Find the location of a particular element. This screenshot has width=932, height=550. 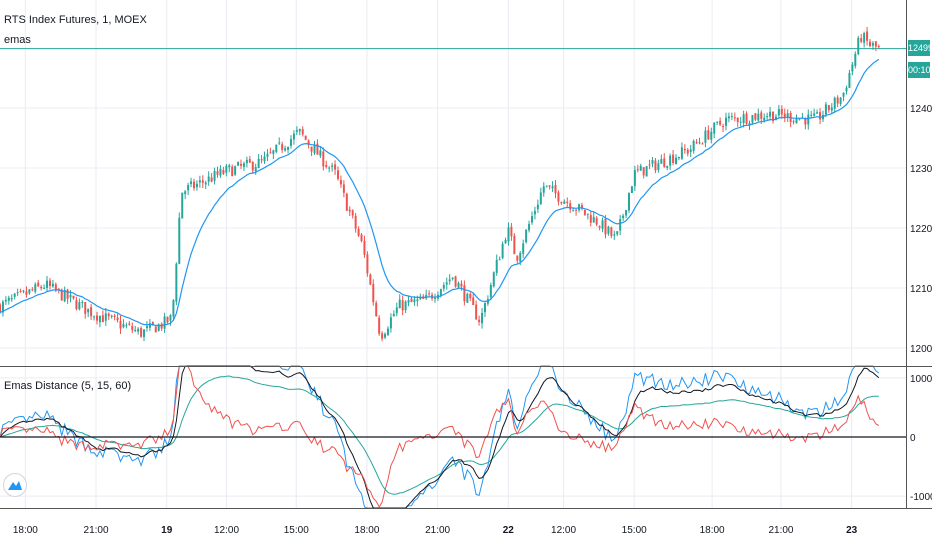

sub-indicator-label: Emas Distance (5, 15, 60) is located at coordinates (68, 386).